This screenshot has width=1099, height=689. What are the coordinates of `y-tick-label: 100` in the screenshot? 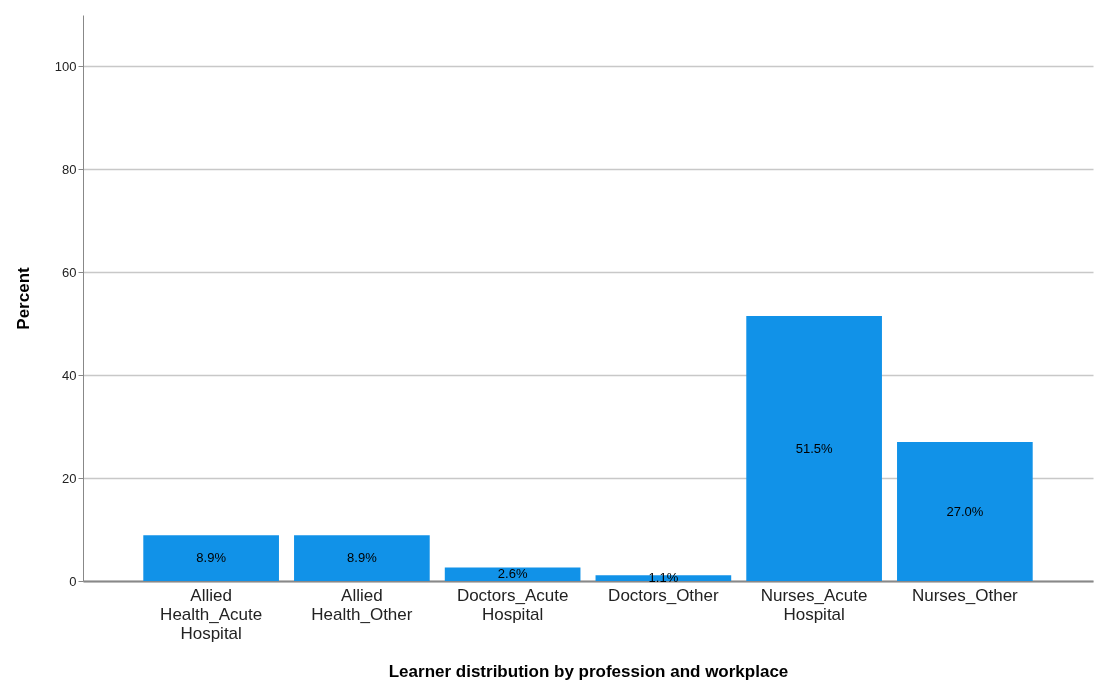 It's located at (65, 66).